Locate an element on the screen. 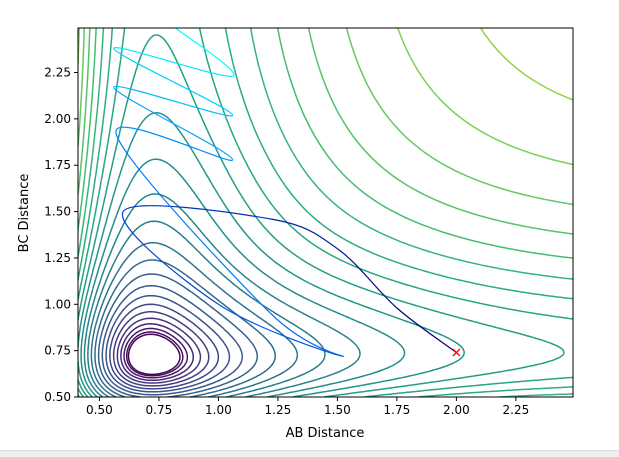 This screenshot has height=457, width=619. x-tick-label: 0.75 is located at coordinates (159, 410).